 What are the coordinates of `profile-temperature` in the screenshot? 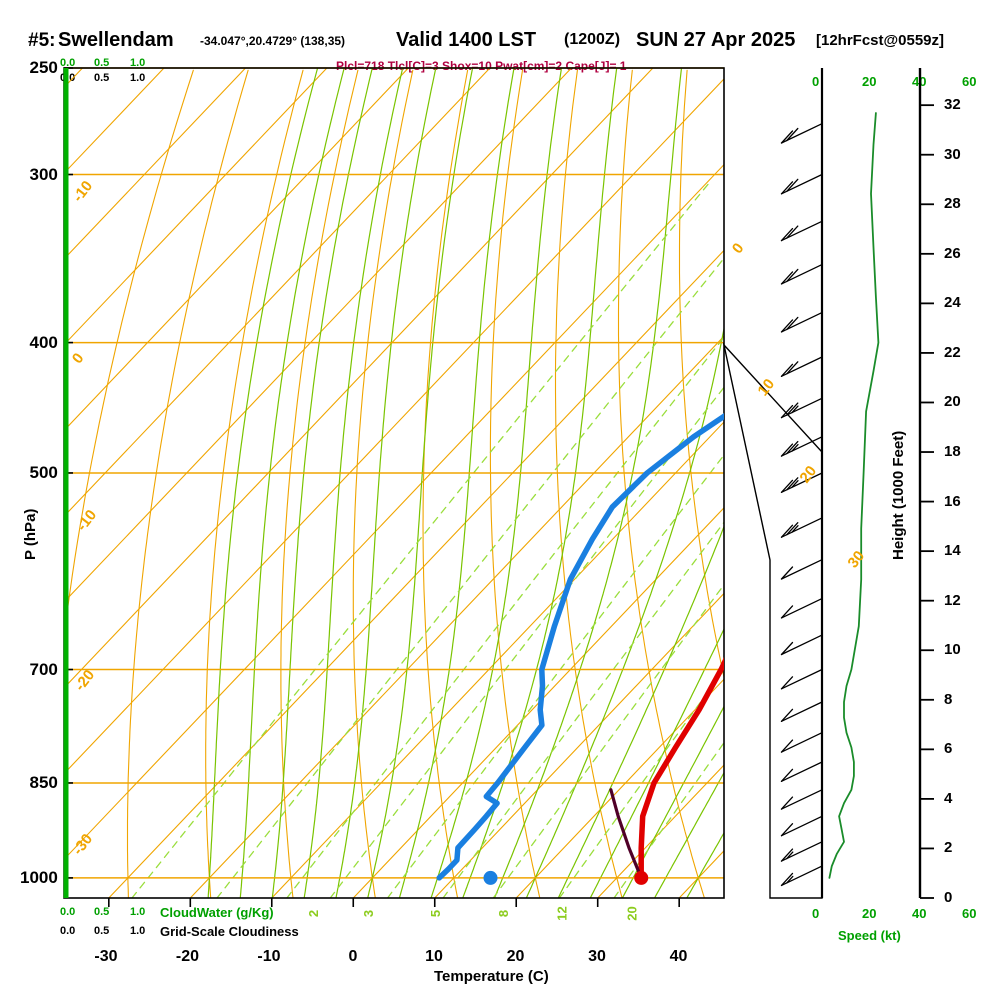 It's located at (681, 769).